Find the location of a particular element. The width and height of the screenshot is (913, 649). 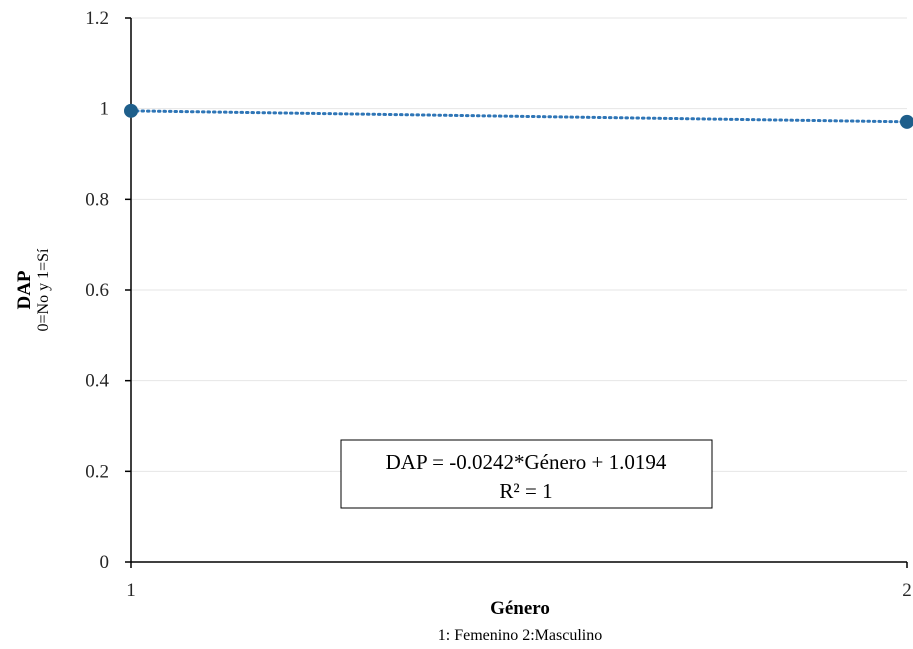

equation-box is located at coordinates (526, 474).